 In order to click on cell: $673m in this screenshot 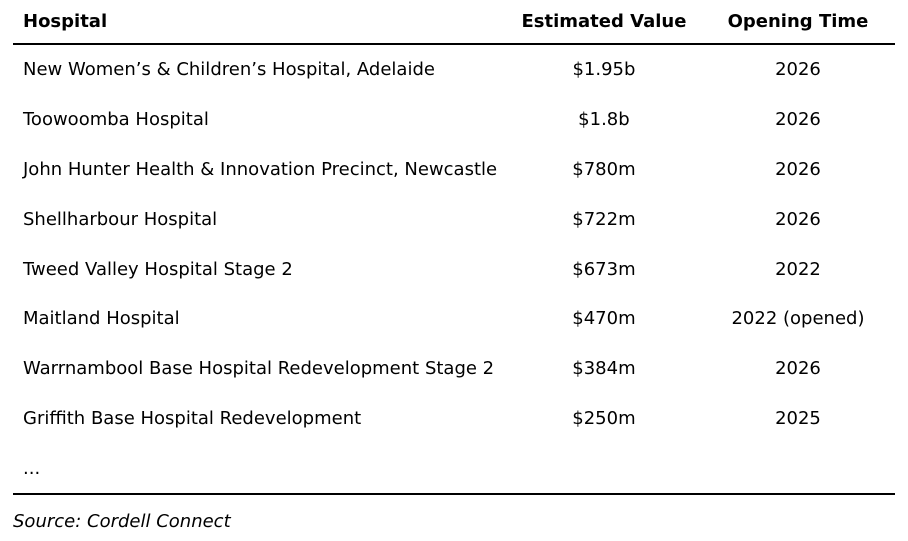, I will do `click(604, 269)`.